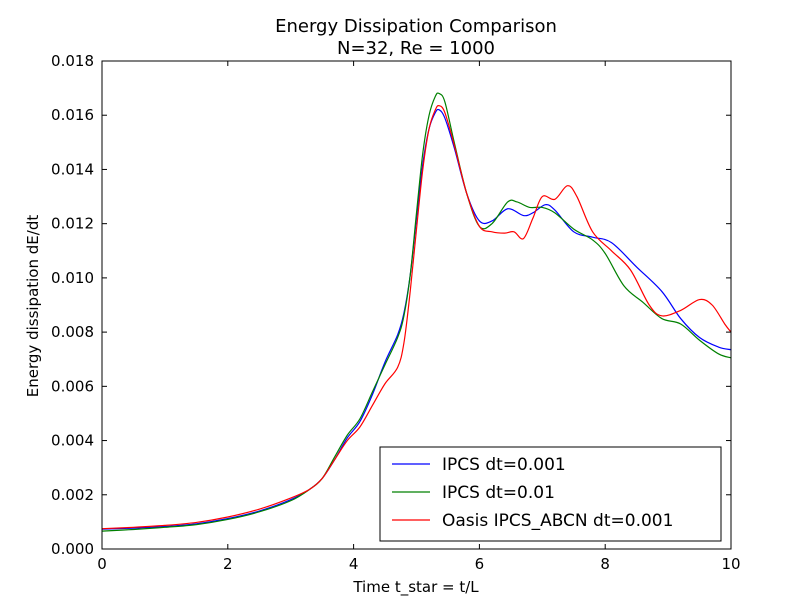  Describe the element at coordinates (416, 26) in the screenshot. I see `chart-title: Energy Dissipation Comparison` at that location.